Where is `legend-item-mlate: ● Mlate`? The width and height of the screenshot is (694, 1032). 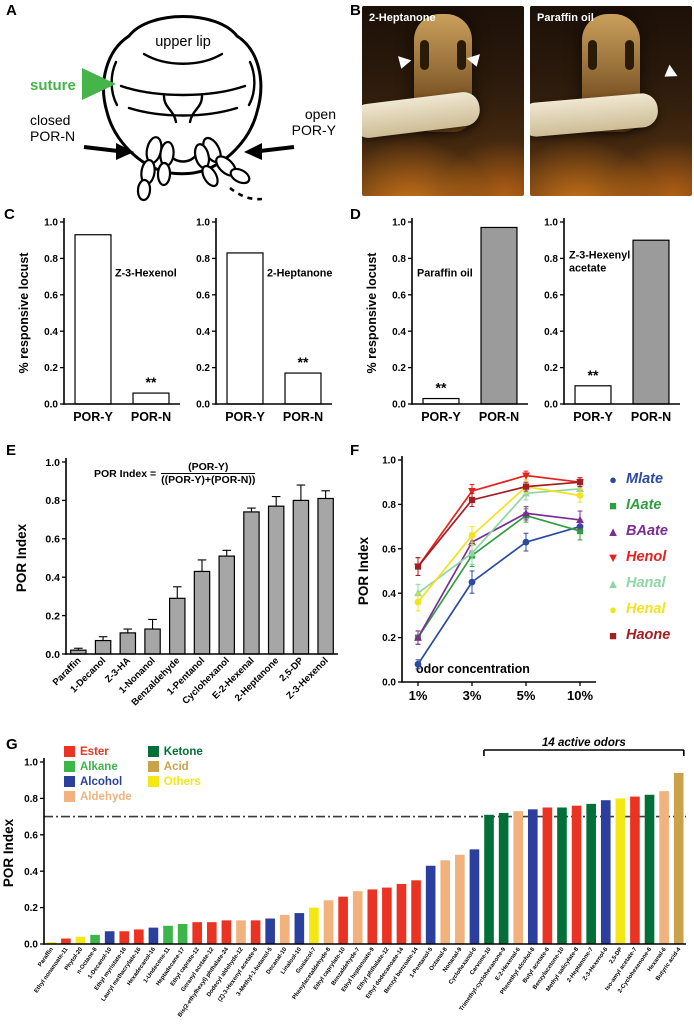 legend-item-mlate: ● Mlate is located at coordinates (638, 479).